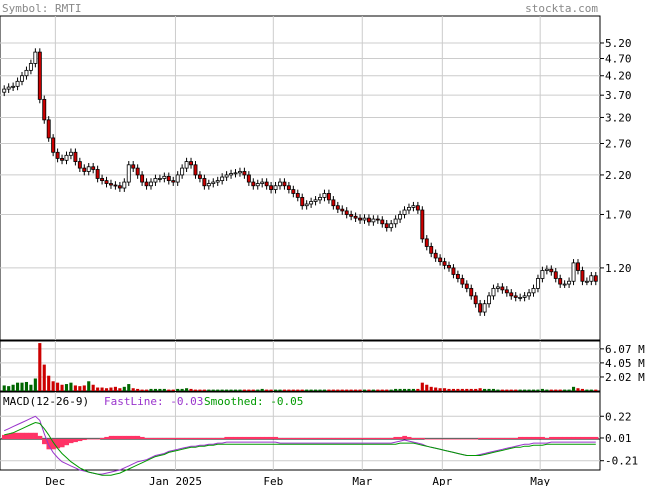 The image size is (655, 486). I want to click on volume-bars, so click(300, 367).